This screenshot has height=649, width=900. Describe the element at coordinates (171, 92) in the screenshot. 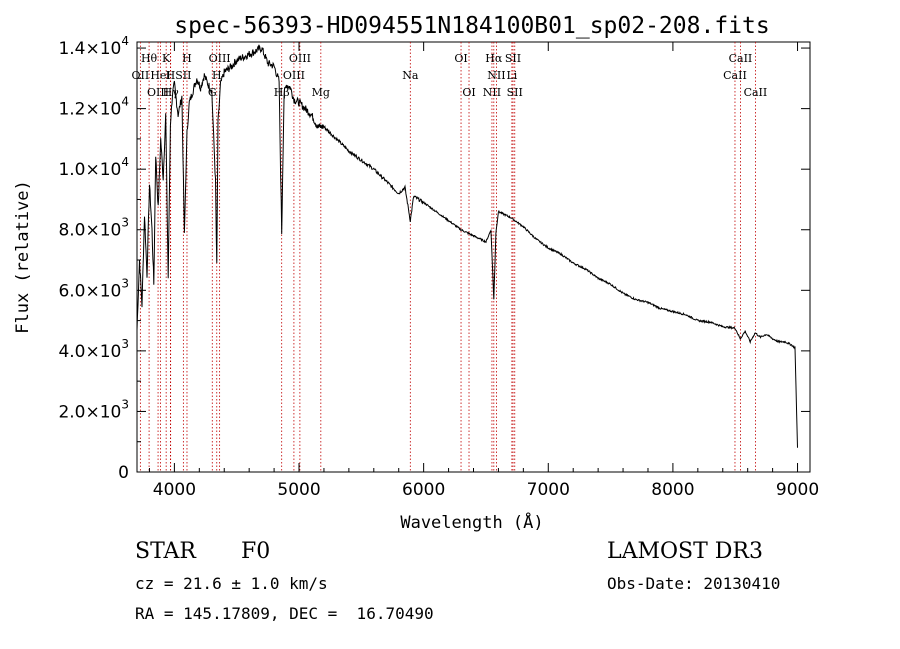

I see `spectral-line-label: Hγ` at that location.